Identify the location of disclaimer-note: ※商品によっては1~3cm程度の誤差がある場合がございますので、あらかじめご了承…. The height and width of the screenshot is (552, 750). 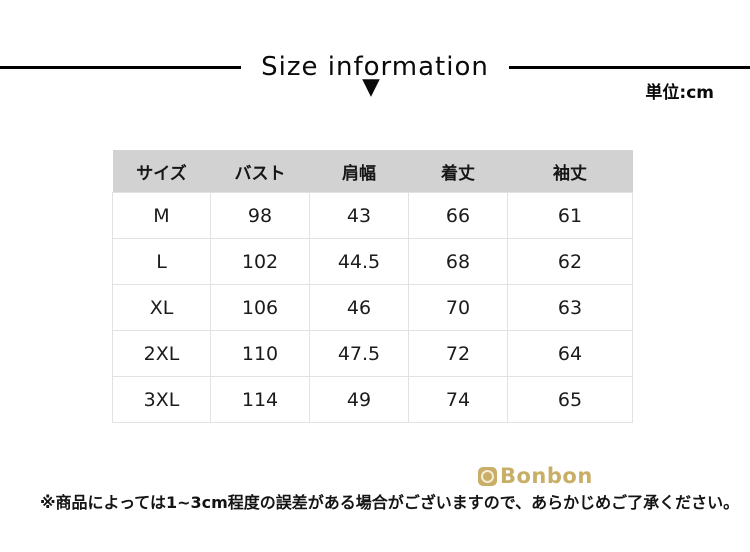
(390, 502).